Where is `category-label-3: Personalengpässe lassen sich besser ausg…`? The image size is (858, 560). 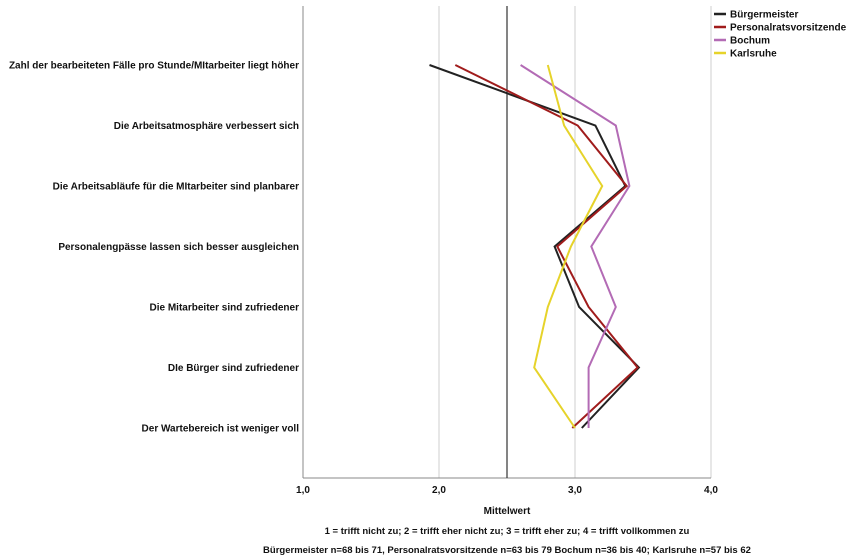
category-label-3: Personalengpässe lassen sich besser ausg… is located at coordinates (178, 247).